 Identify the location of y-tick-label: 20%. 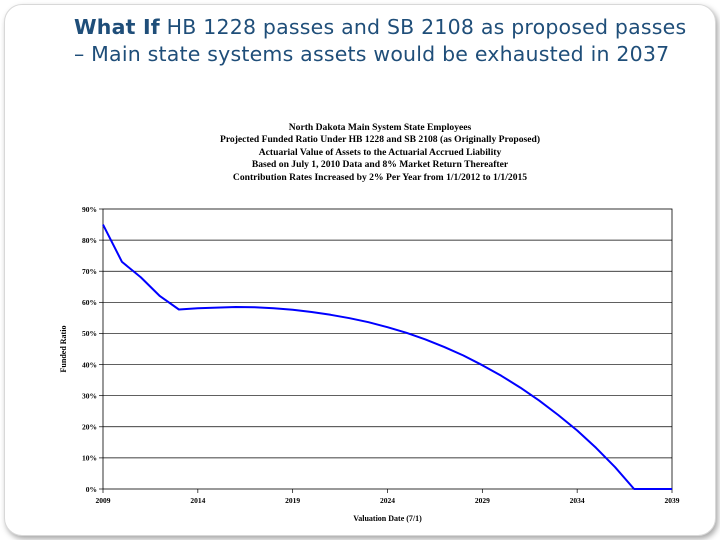
(89, 427).